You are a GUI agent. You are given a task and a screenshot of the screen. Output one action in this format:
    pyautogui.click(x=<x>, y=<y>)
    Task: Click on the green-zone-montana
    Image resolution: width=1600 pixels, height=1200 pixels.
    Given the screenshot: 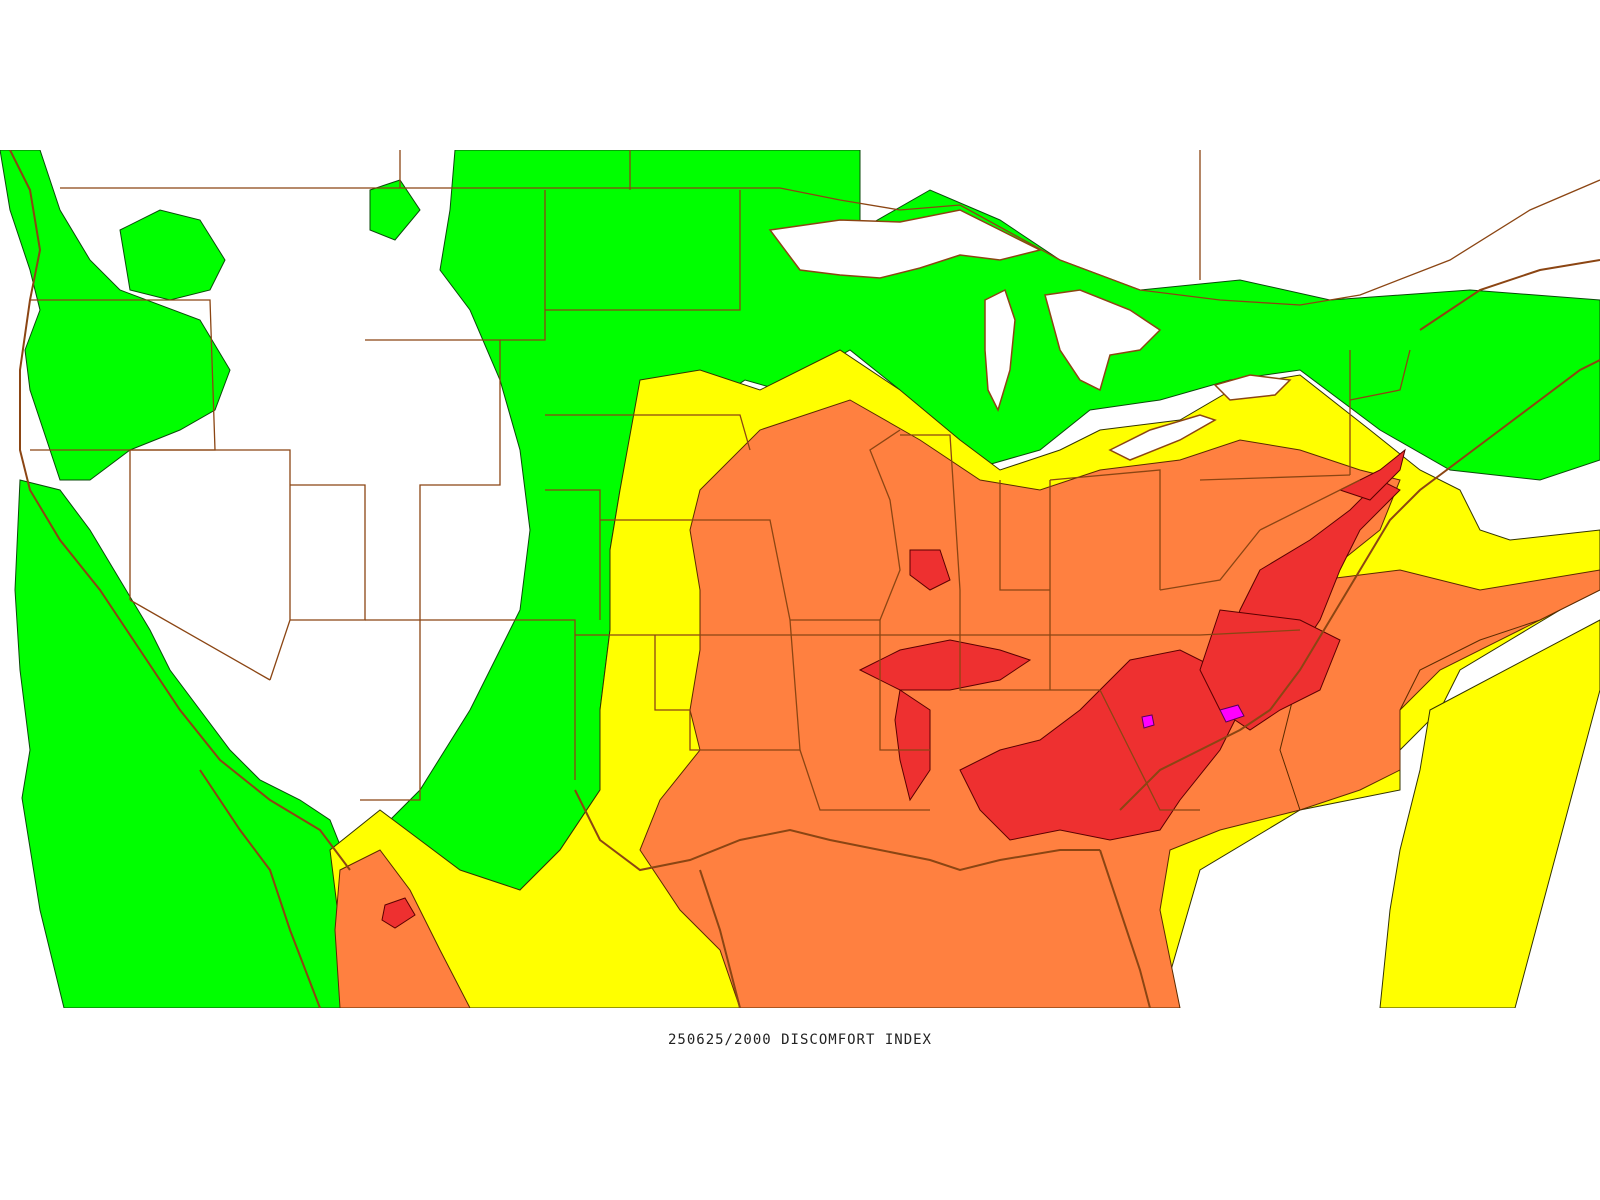 What is the action you would take?
    pyautogui.click(x=395, y=210)
    